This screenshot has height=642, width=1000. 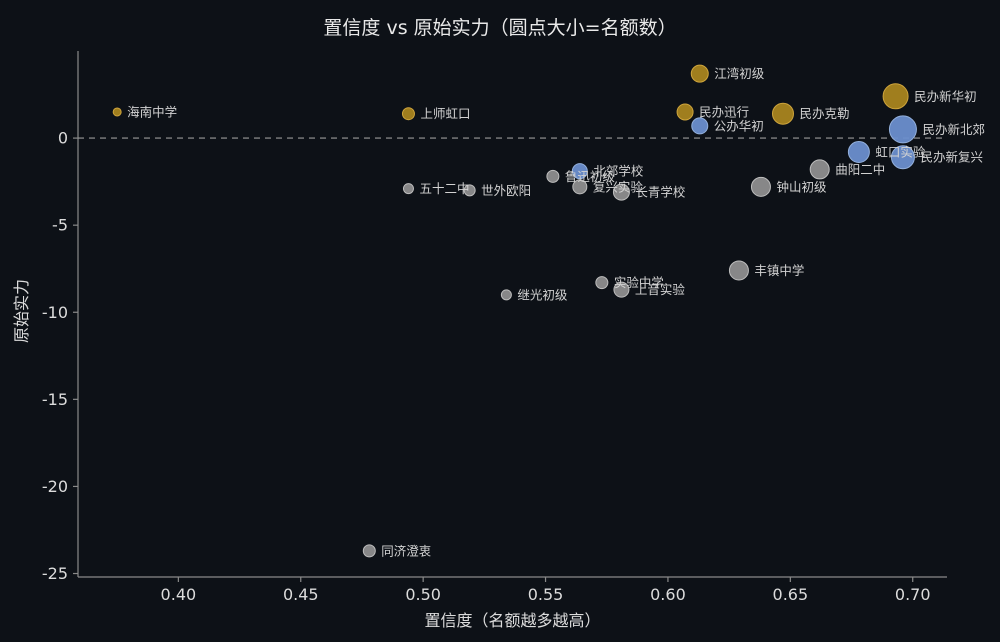 I want to click on y-tick-label: -20, so click(x=55, y=486).